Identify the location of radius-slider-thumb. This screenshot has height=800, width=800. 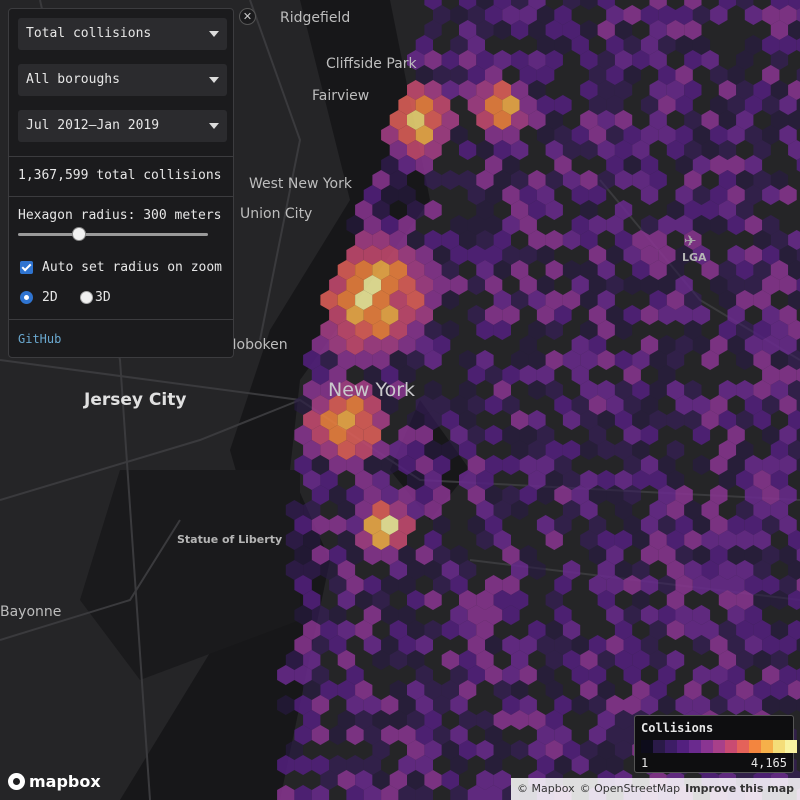
(78, 234).